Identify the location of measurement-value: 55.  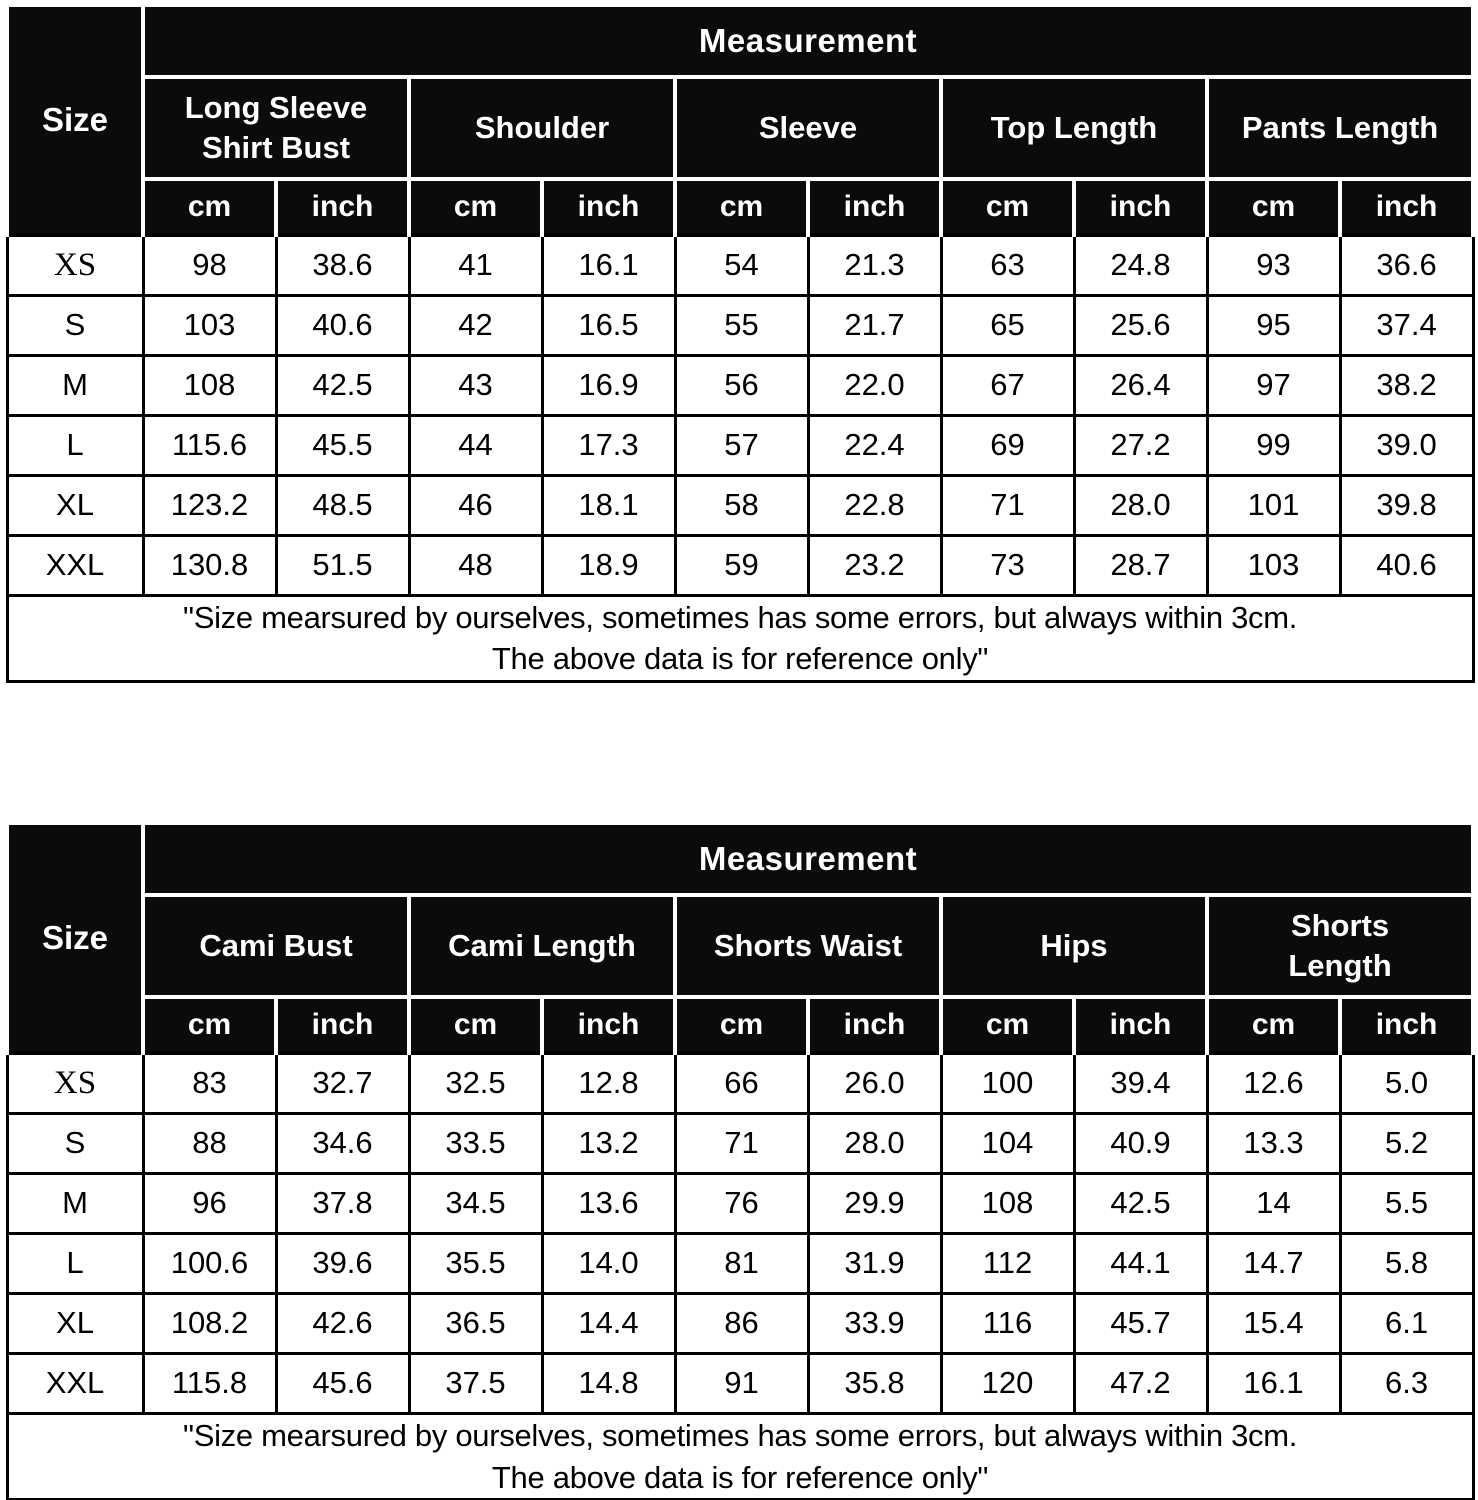
(741, 325).